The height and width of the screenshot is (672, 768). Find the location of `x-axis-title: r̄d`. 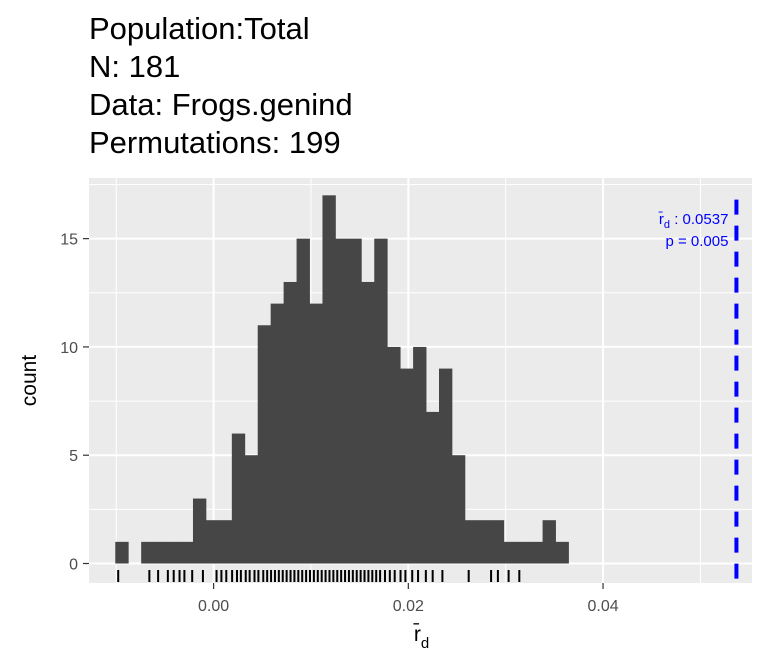

x-axis-title: r̄d is located at coordinates (421, 637).